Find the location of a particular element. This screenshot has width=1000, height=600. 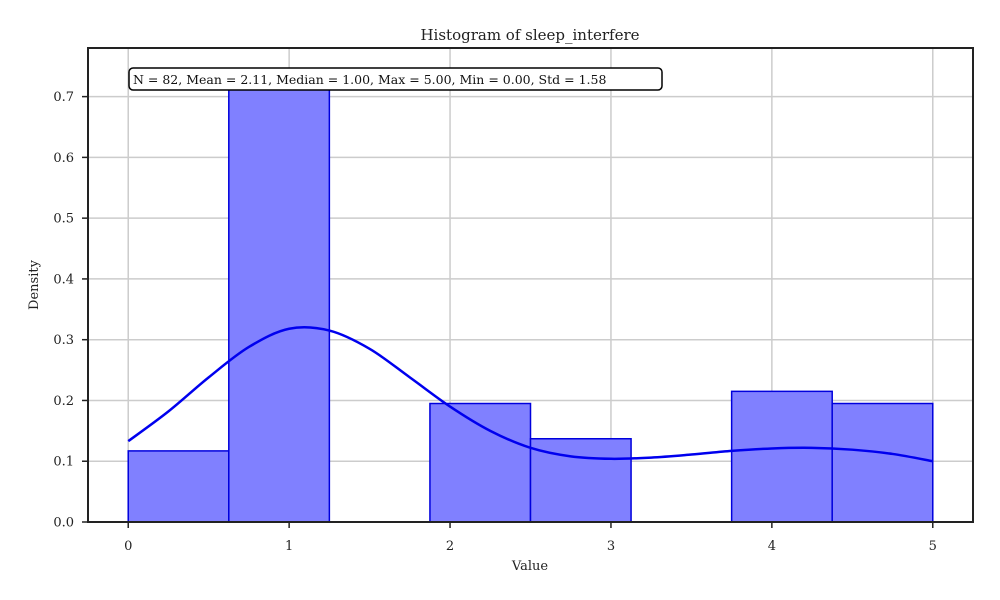

chart-title: Histogram of sleep_interfere is located at coordinates (529, 35).